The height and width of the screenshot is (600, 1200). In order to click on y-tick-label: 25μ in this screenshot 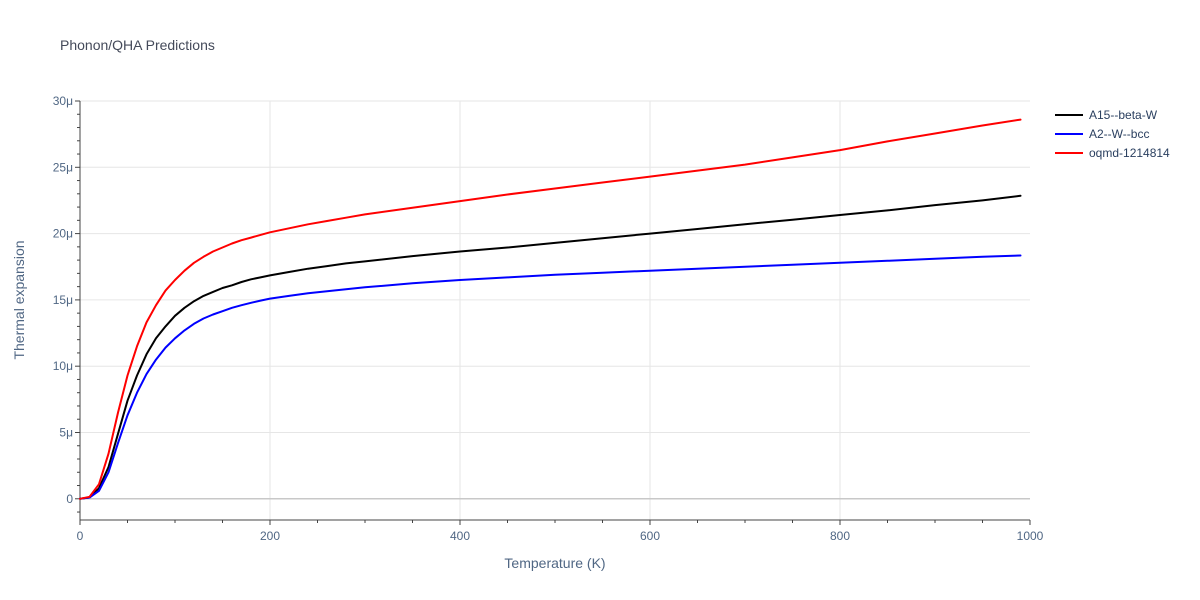, I will do `click(63, 167)`.